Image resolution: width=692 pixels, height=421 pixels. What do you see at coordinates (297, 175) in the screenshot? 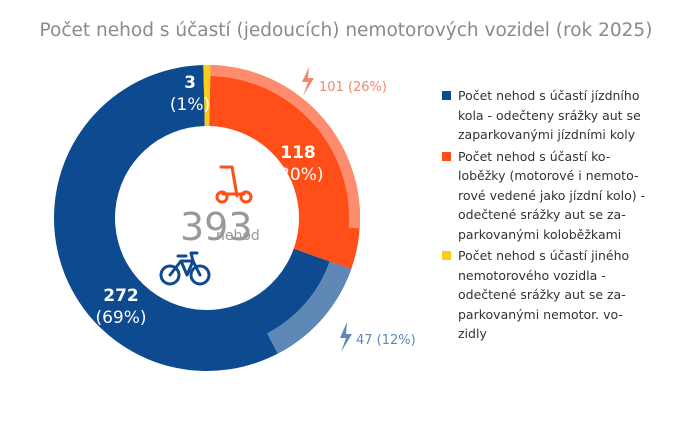
I see `slice-pct-scooter: (30%)` at bounding box center [297, 175].